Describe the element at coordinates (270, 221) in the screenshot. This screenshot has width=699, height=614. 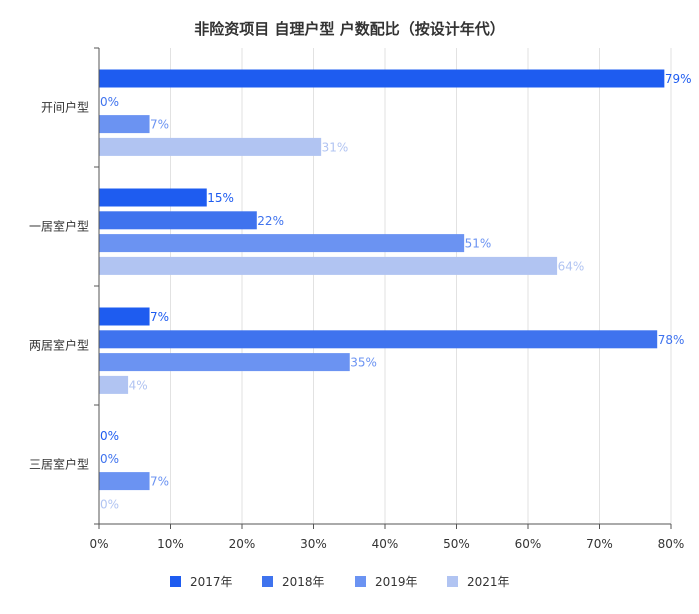
I see `data-label: 22%` at that location.